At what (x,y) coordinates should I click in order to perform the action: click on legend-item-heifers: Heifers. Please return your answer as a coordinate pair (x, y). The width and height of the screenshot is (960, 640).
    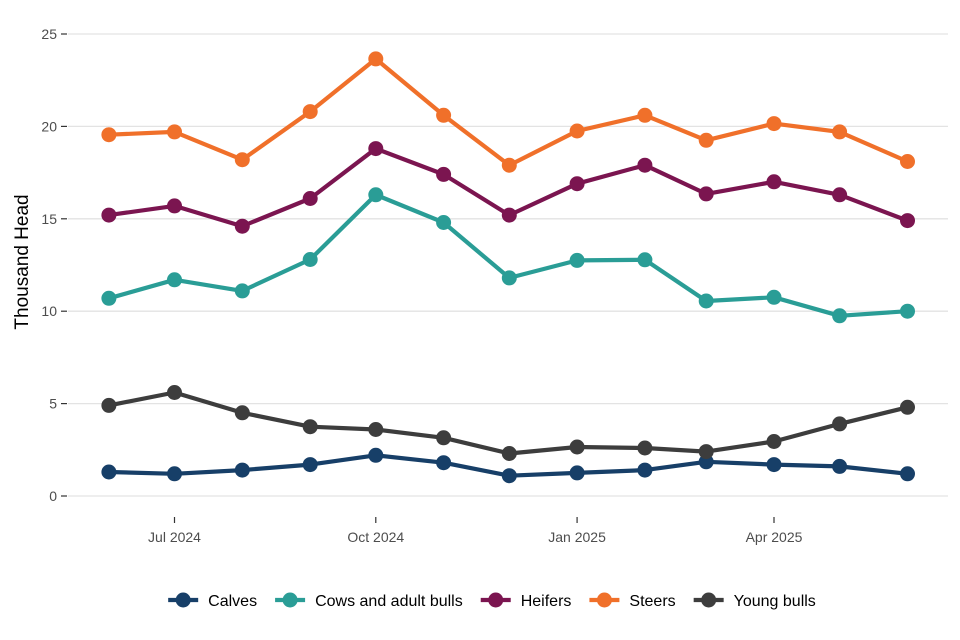
    Looking at the image, I should click on (526, 601).